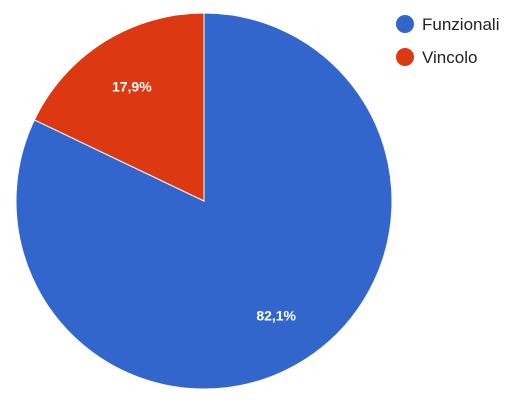 Image resolution: width=528 pixels, height=401 pixels. Describe the element at coordinates (405, 24) in the screenshot. I see `legend-swatch-funzionali` at that location.